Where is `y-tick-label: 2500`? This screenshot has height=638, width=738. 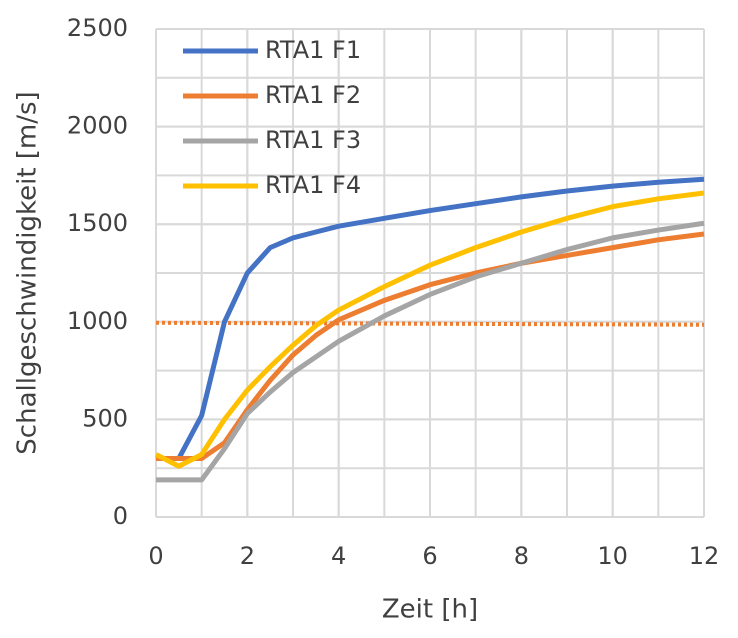 y-tick-label: 2500 is located at coordinates (97, 28).